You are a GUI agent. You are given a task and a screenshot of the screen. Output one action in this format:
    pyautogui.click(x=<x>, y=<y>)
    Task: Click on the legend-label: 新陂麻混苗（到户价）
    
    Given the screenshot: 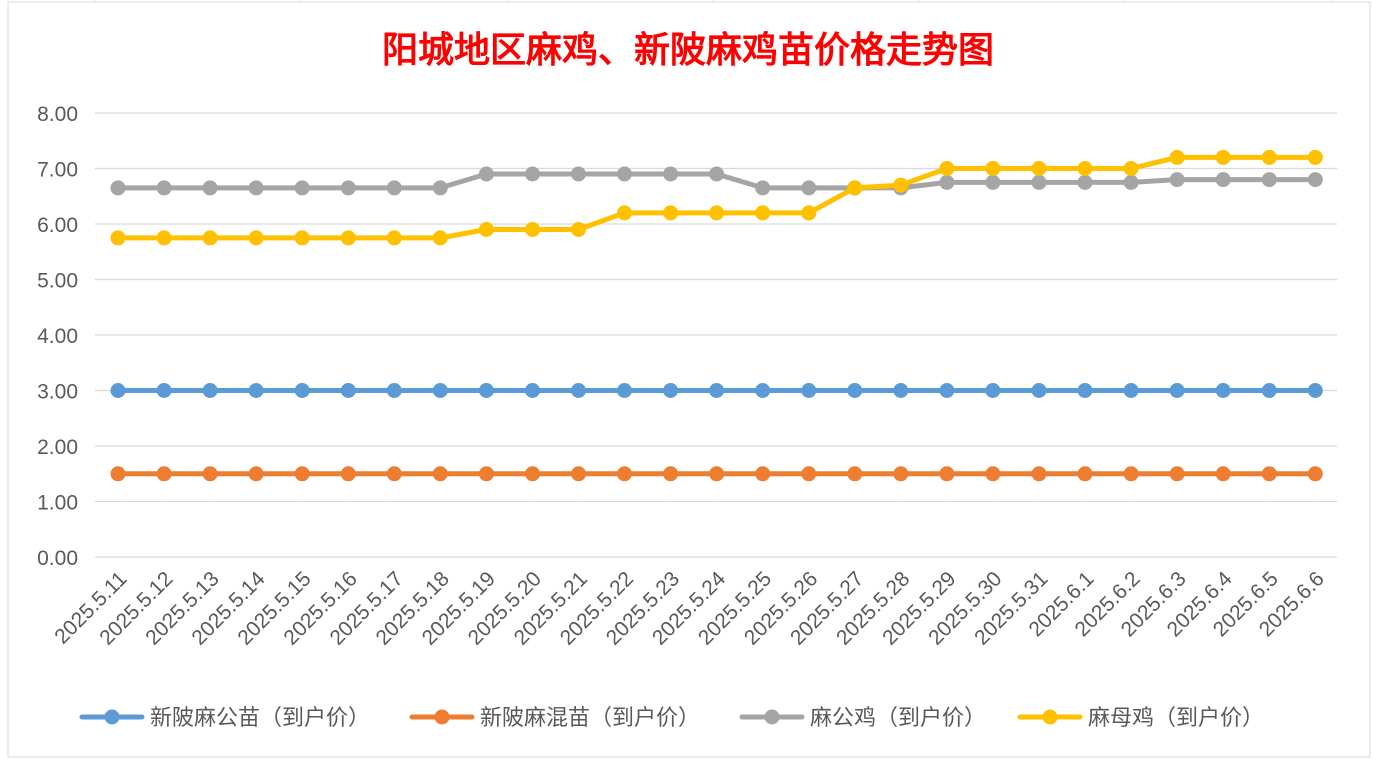 What is the action you would take?
    pyautogui.click(x=590, y=718)
    